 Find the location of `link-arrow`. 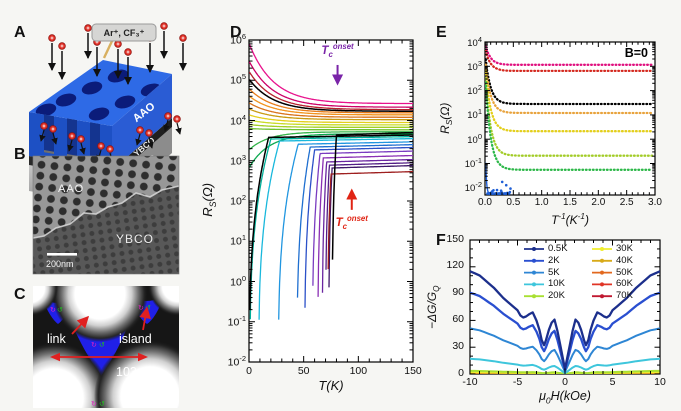

link-arrow is located at coordinates (80, 325).